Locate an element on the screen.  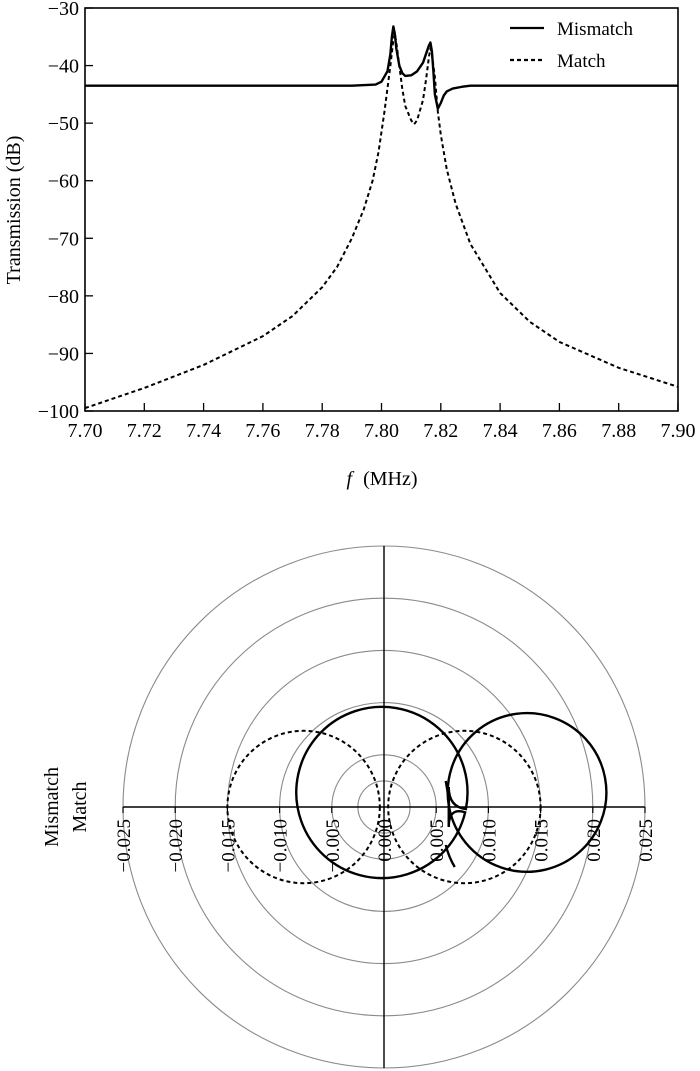
polar-tick-label: 0.000 is located at coordinates (385, 840).